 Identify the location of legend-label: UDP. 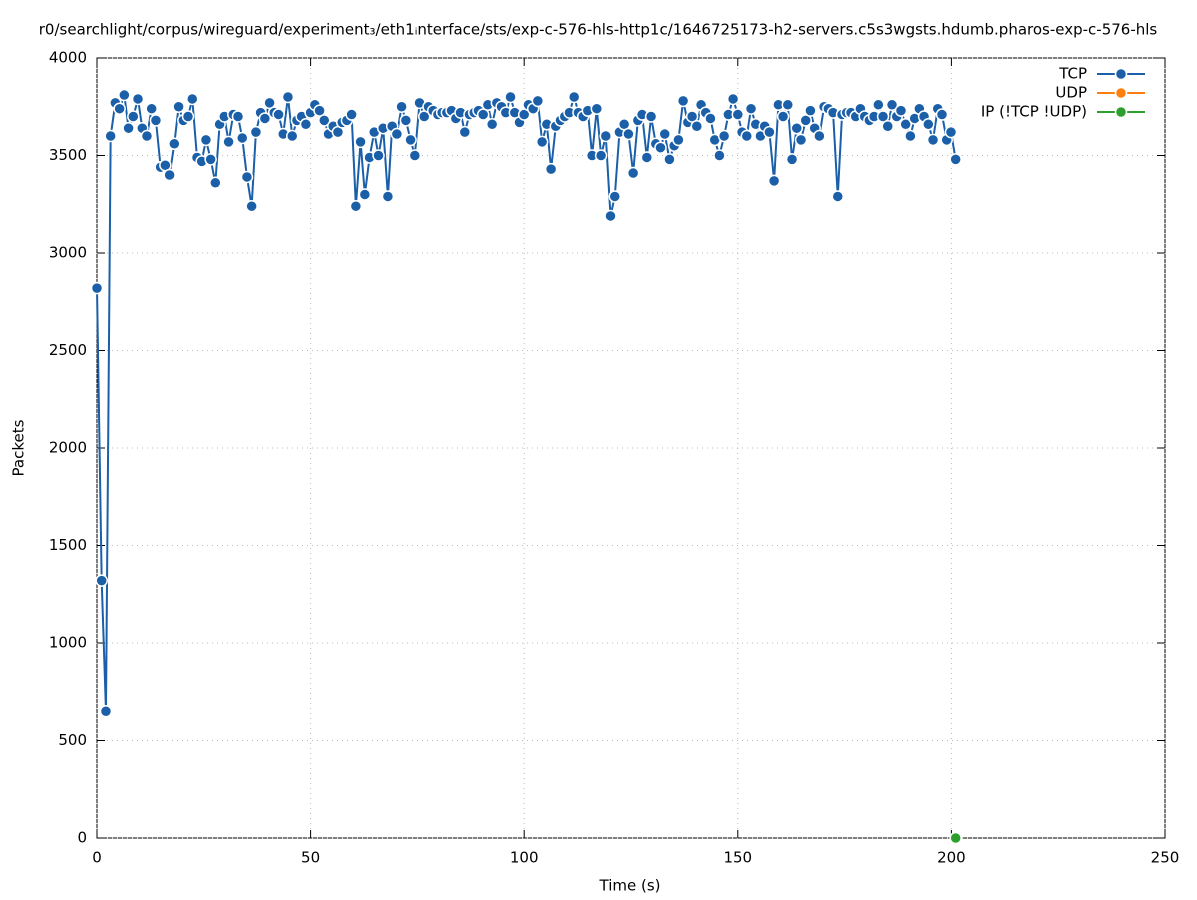
(1071, 93).